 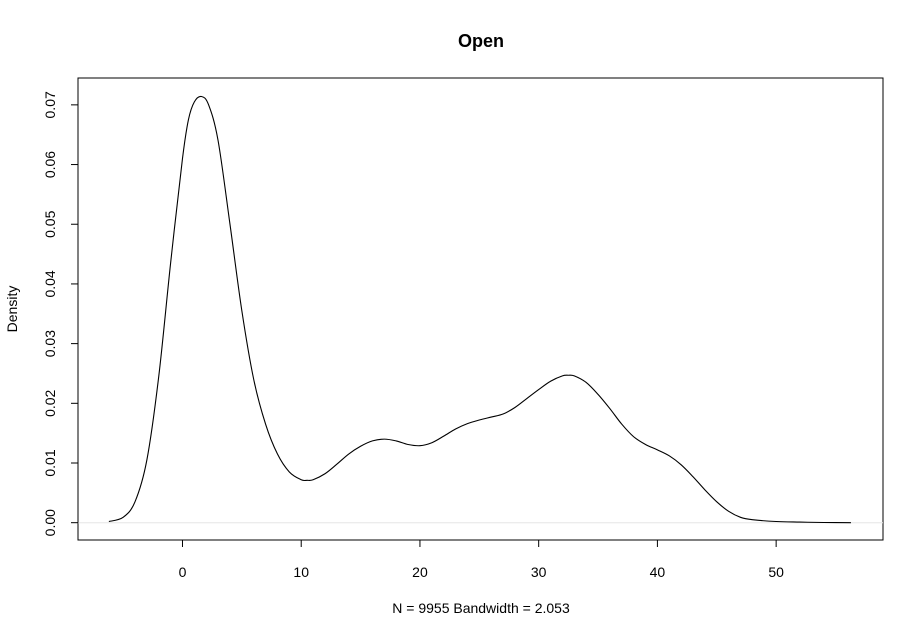 I want to click on y-tick-label: 0.05, so click(x=50, y=223).